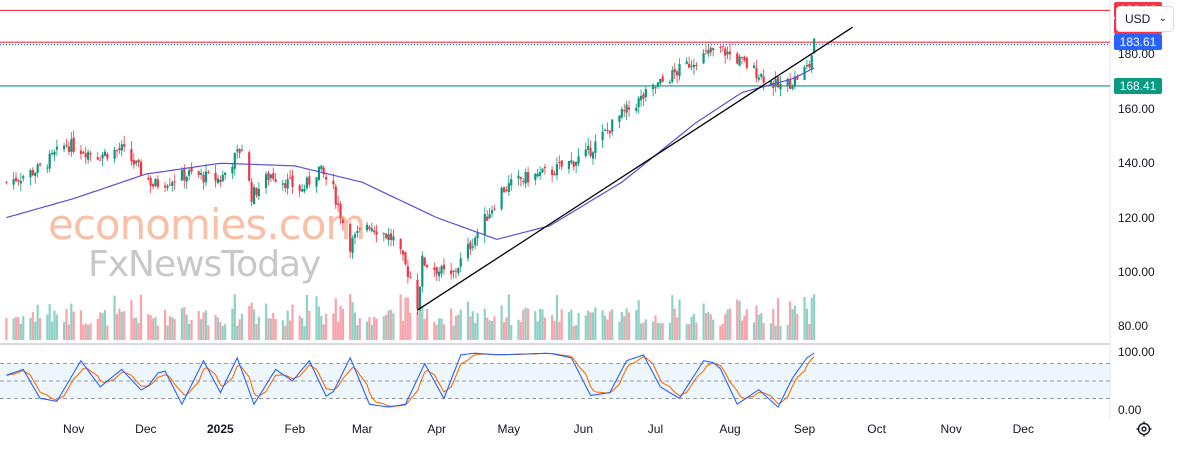 The image size is (1182, 453). I want to click on time-tick-label: Sep, so click(804, 429).